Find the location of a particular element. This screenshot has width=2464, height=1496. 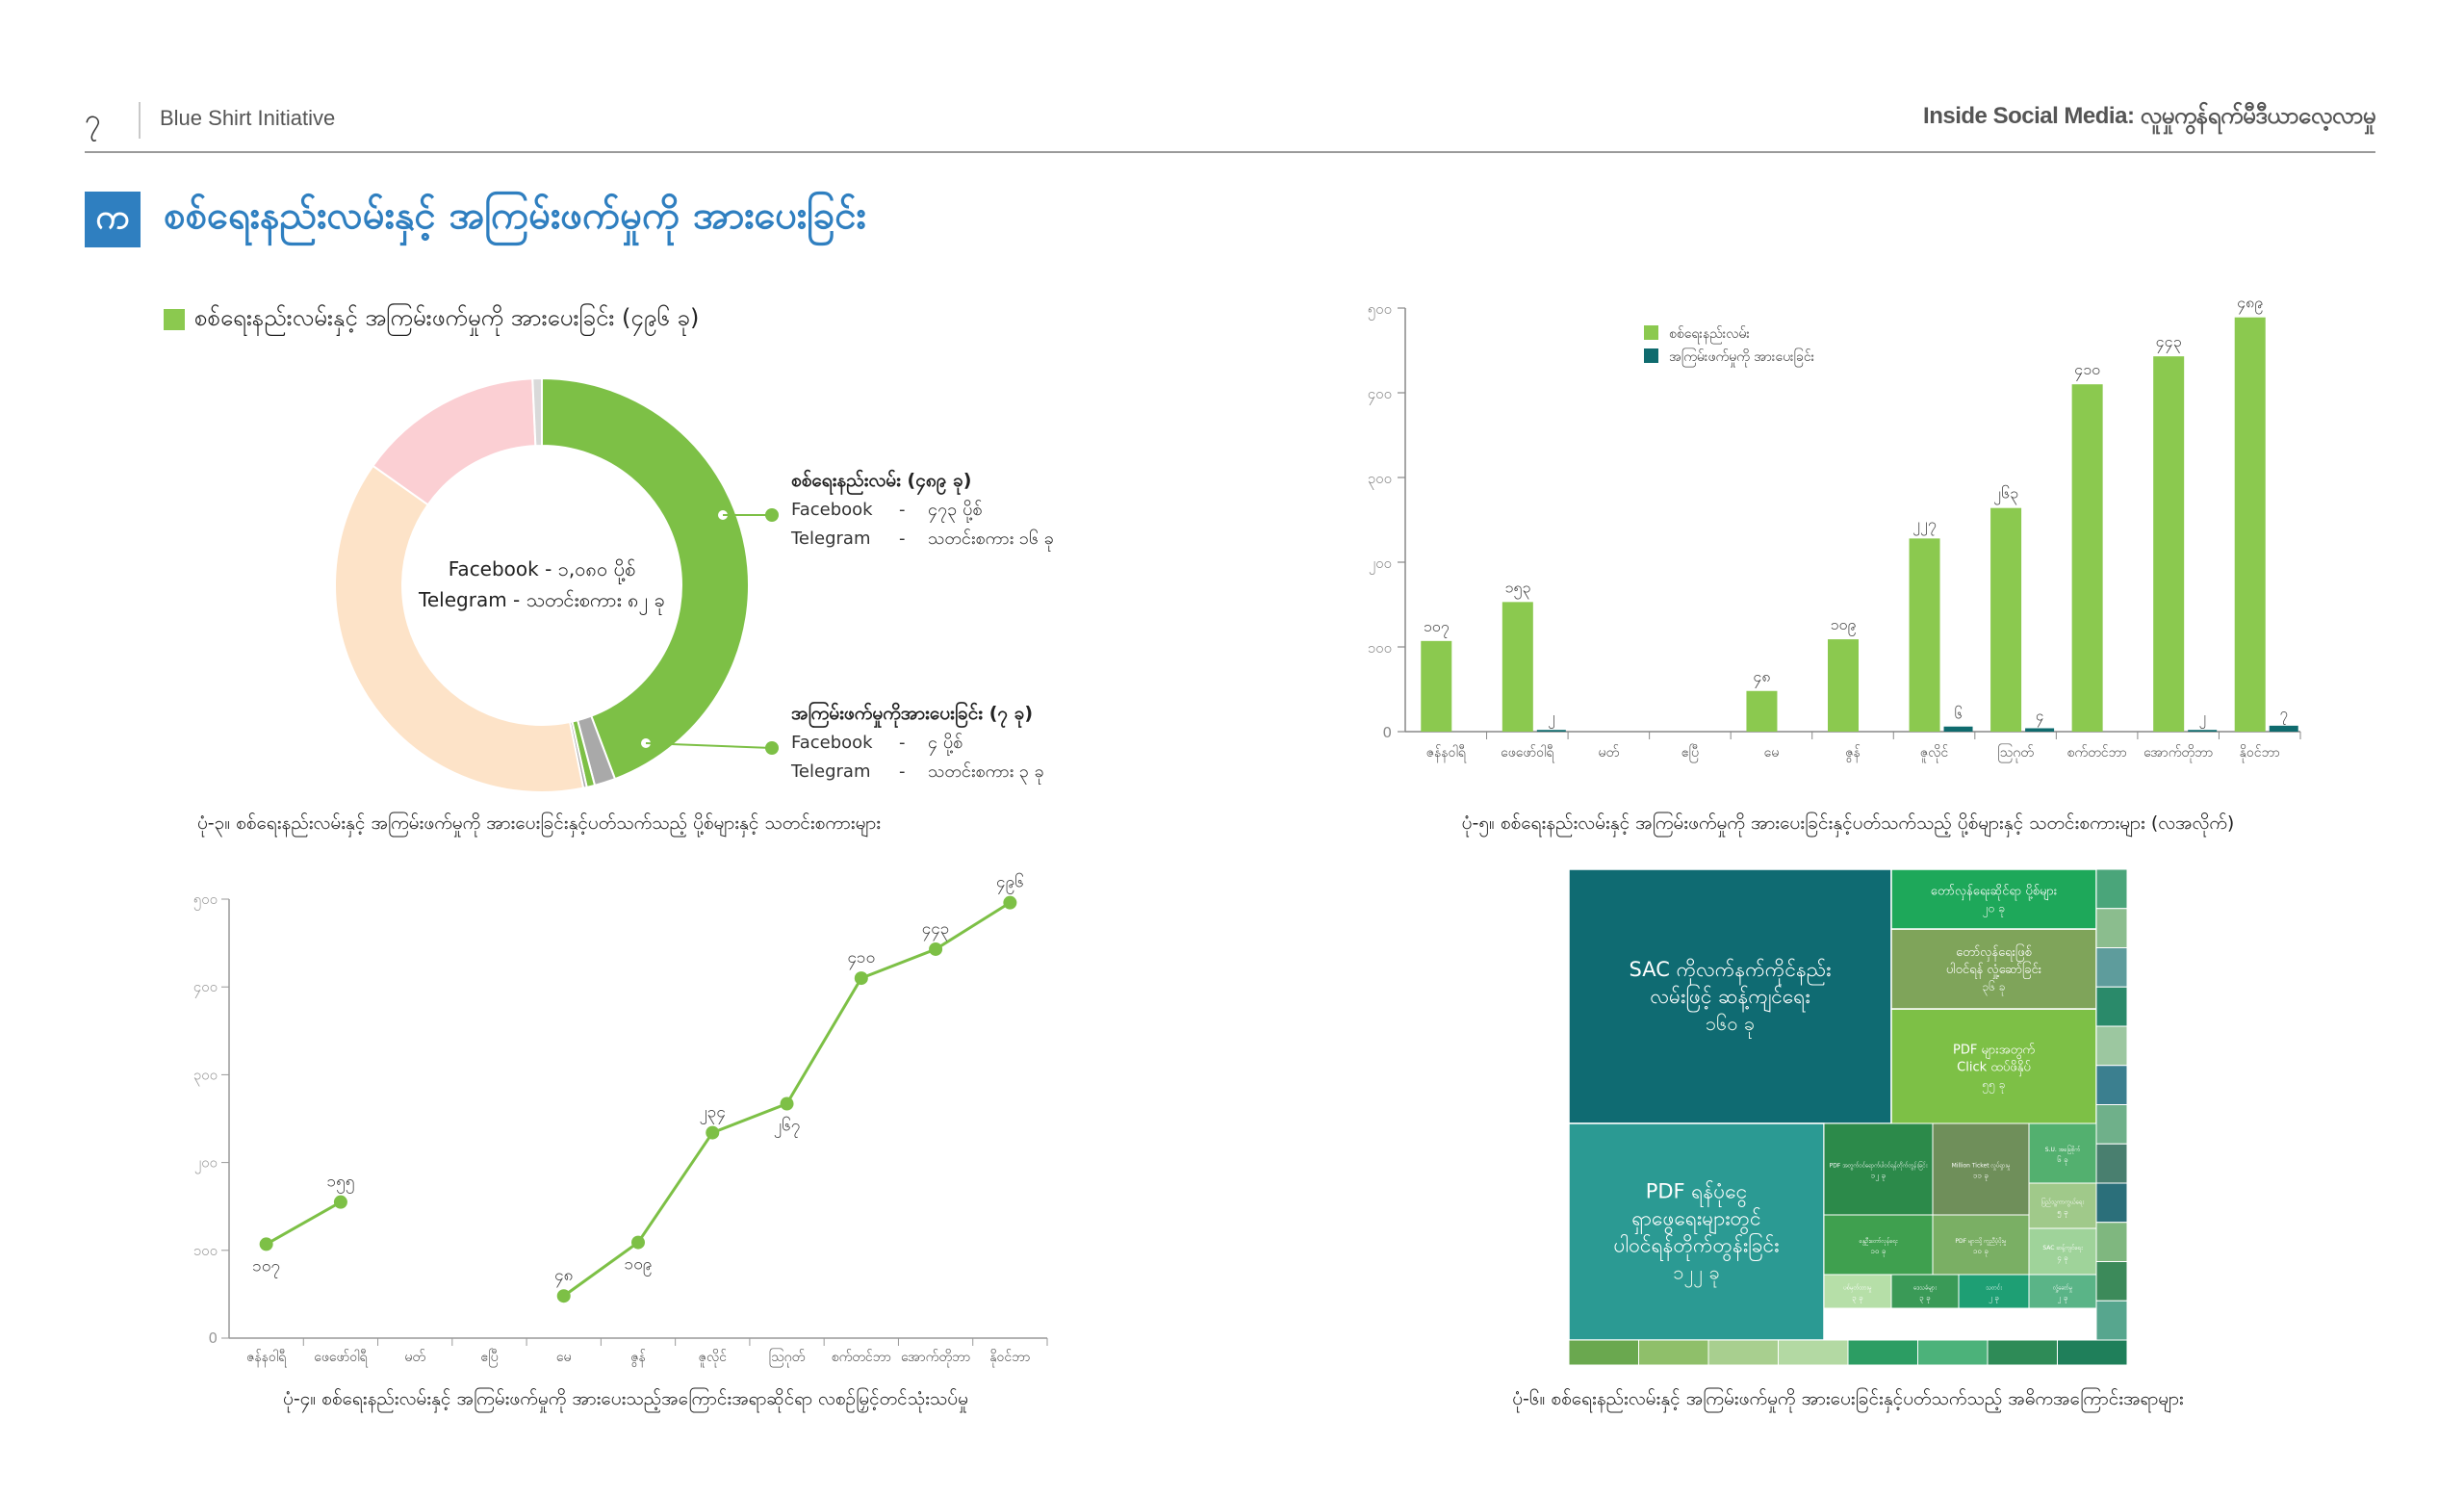

treemap-tile-value-0: ၁၆၀ ခု is located at coordinates (1730, 1025).